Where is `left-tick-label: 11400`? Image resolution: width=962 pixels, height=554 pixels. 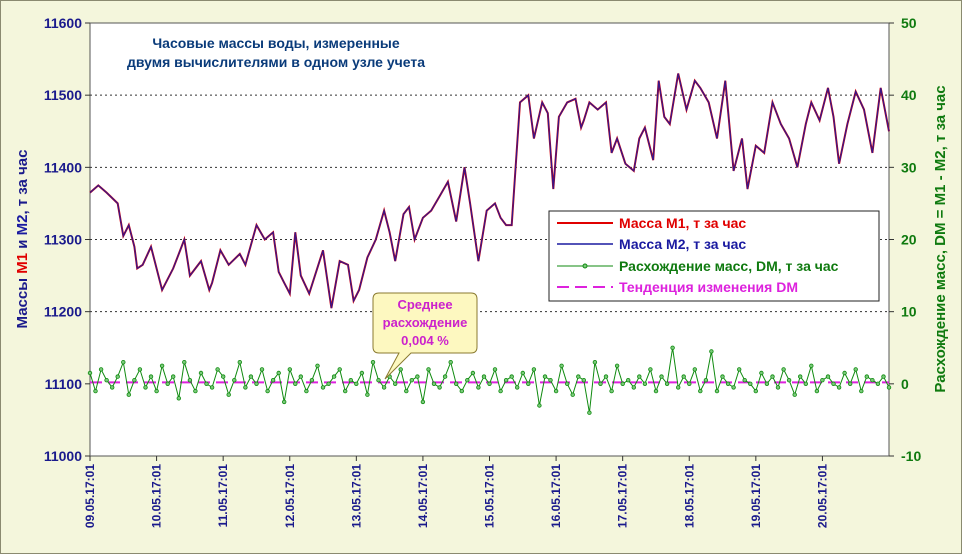
left-tick-label: 11400 is located at coordinates (63, 167).